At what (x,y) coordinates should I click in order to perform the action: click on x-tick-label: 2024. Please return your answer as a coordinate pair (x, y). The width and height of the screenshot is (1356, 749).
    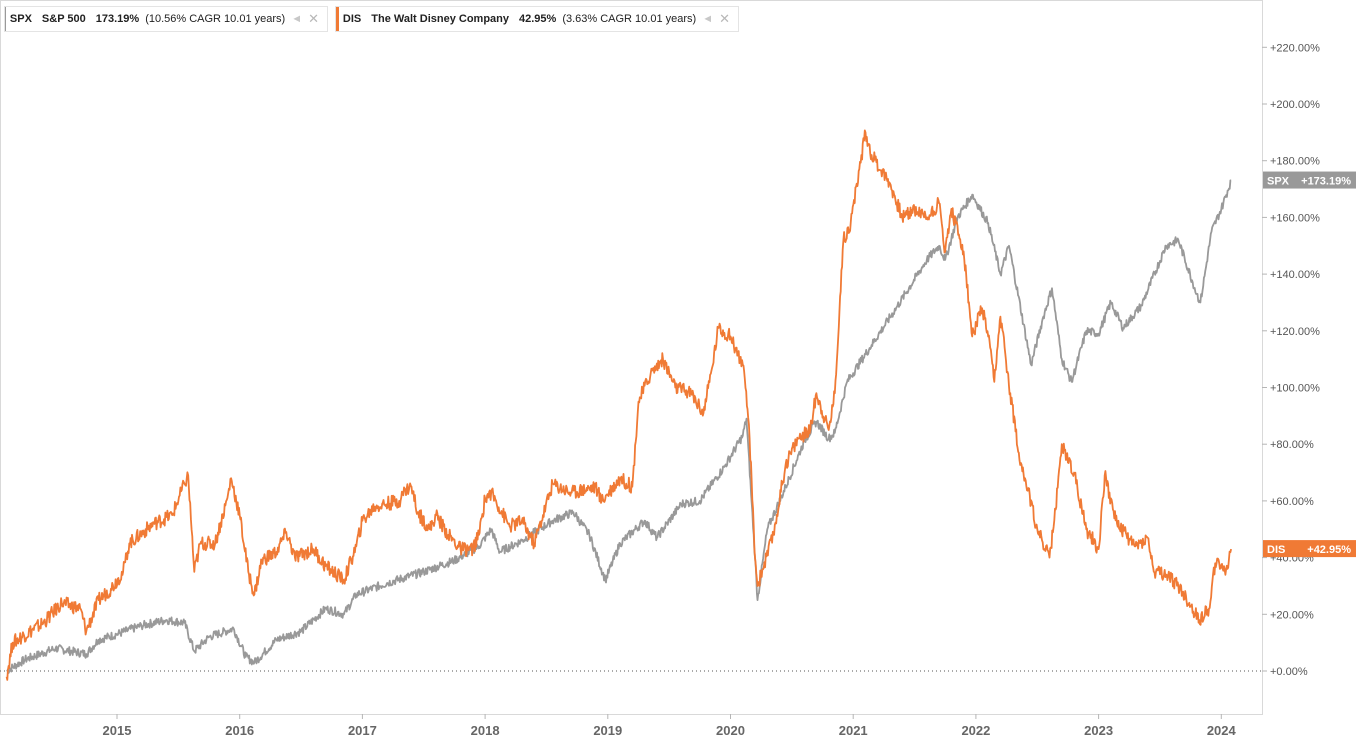
    Looking at the image, I should click on (1222, 730).